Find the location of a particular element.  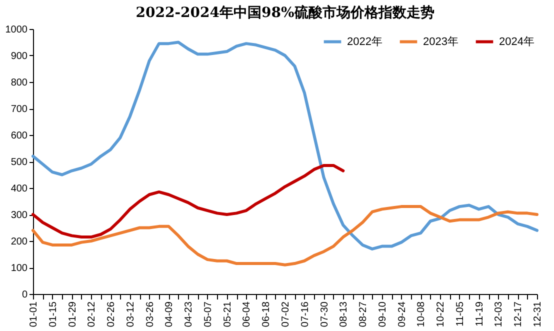

x-tick-label: 12-17 is located at coordinates (518, 314).